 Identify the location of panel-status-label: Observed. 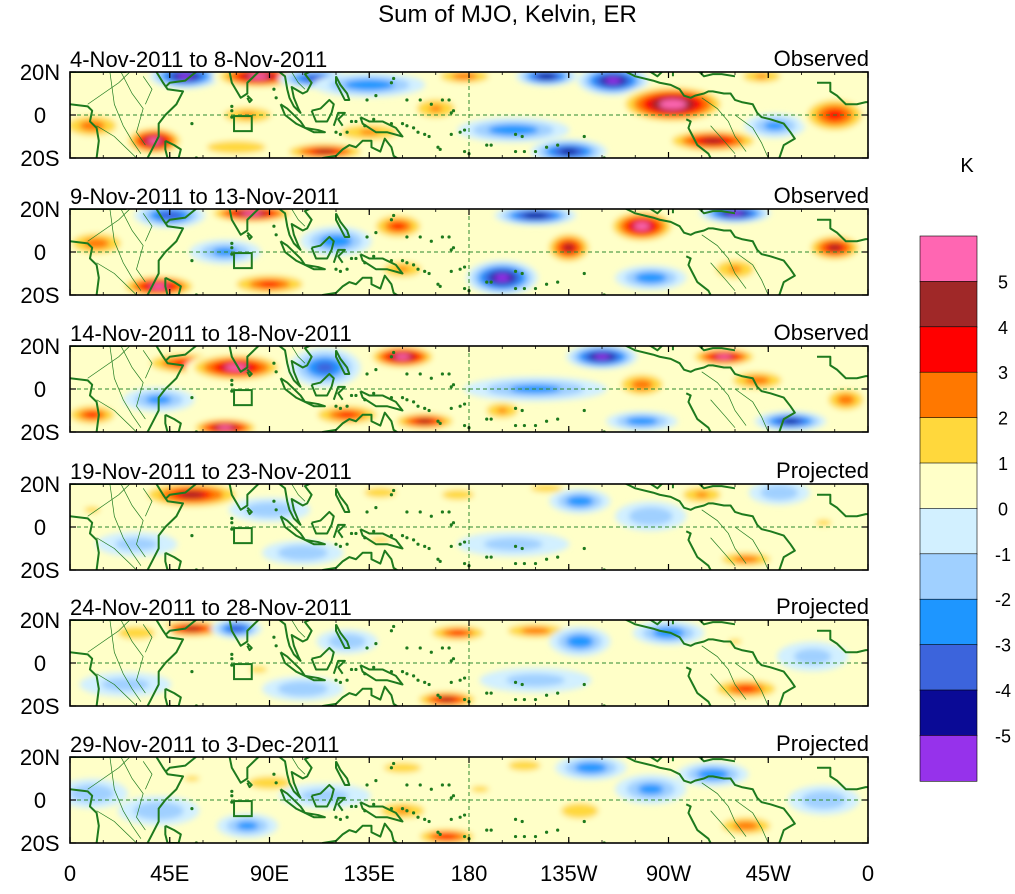
(821, 195).